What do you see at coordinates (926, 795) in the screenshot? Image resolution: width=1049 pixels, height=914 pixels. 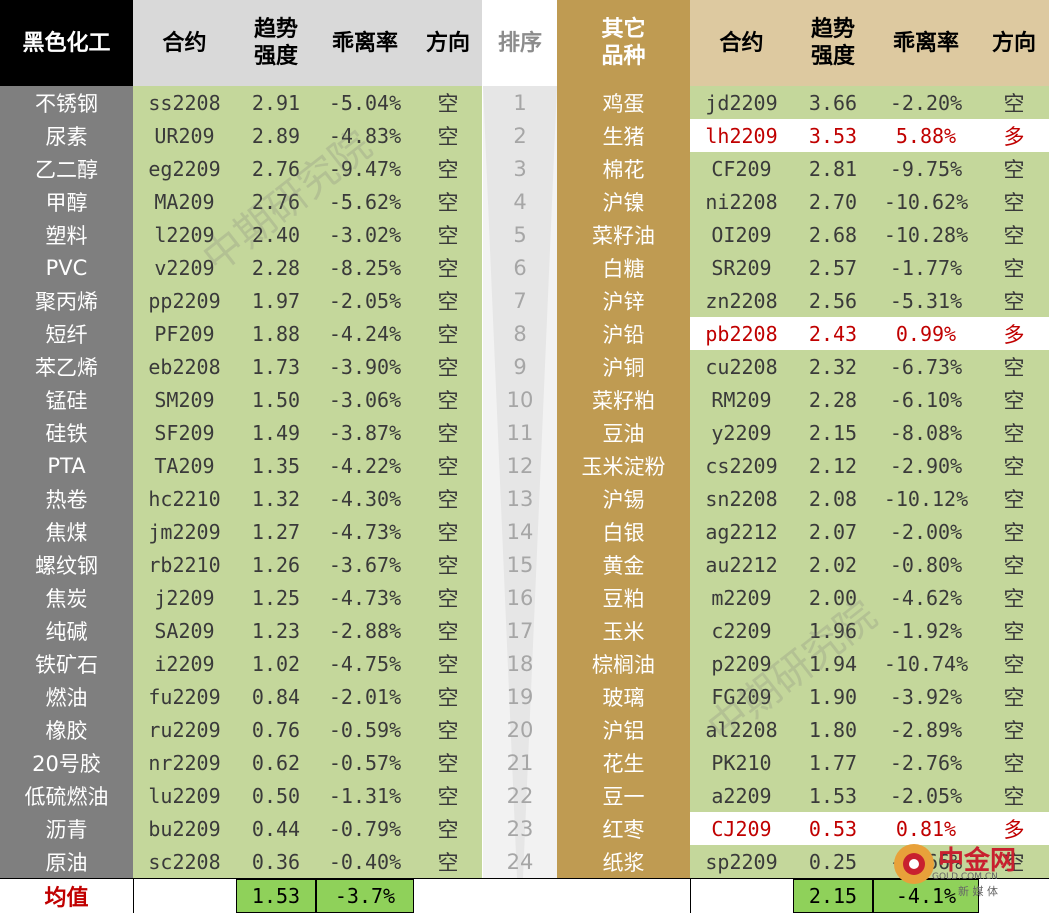 I see `right-row-deviation: -2.05%` at bounding box center [926, 795].